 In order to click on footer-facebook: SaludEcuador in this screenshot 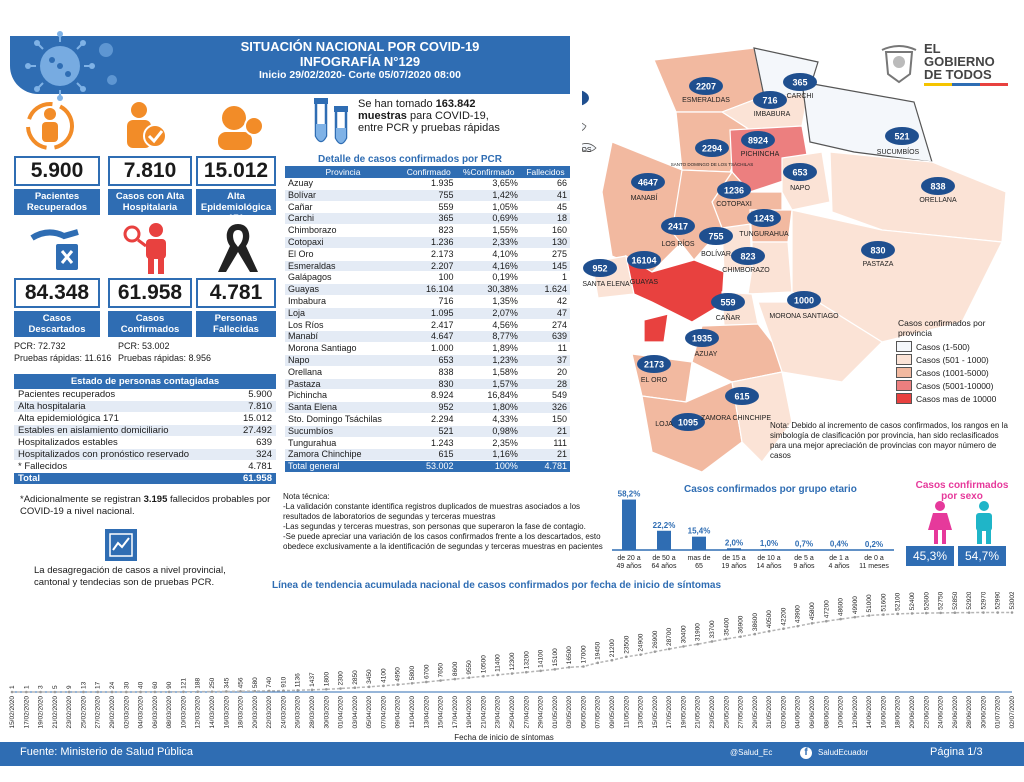, I will do `click(843, 752)`.